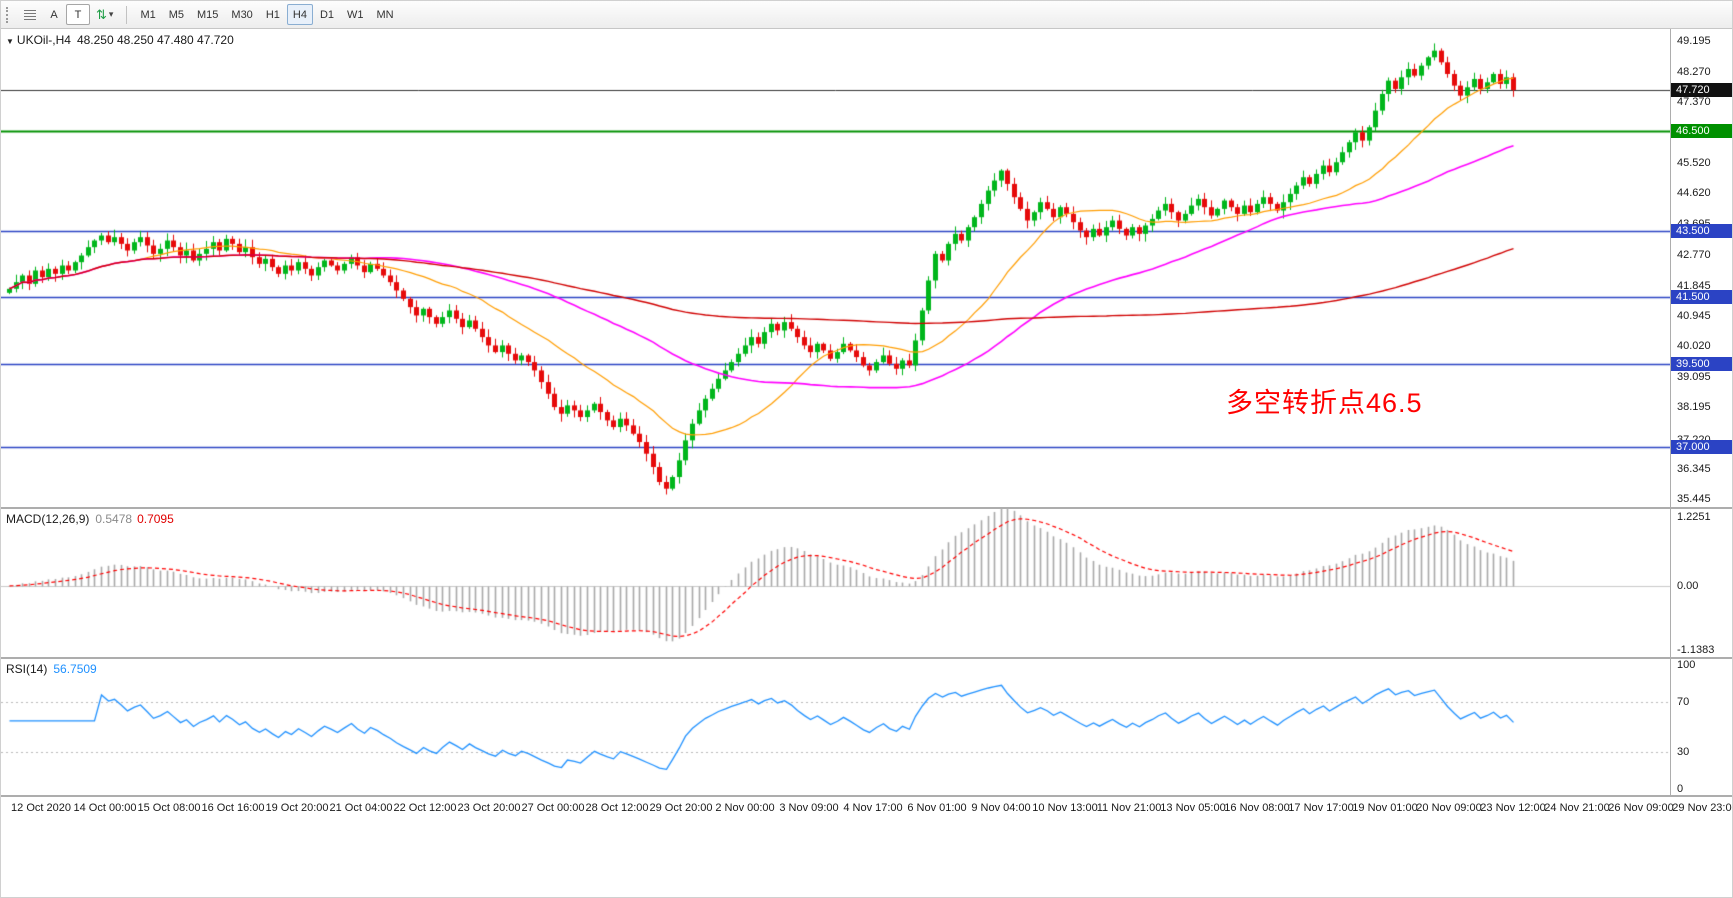  Describe the element at coordinates (1683, 751) in the screenshot. I see `rsi-axis-label: 30` at that location.